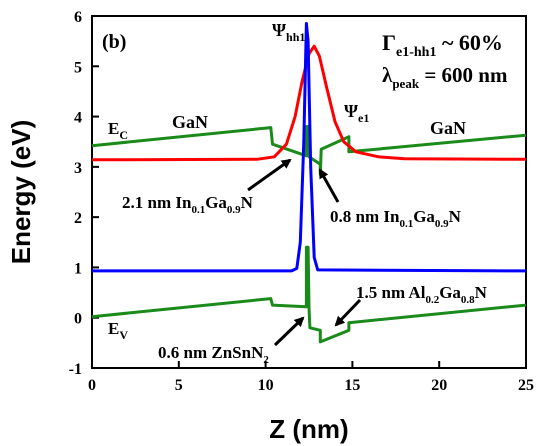 The width and height of the screenshot is (542, 446). I want to click on panel-label: (b), so click(114, 42).